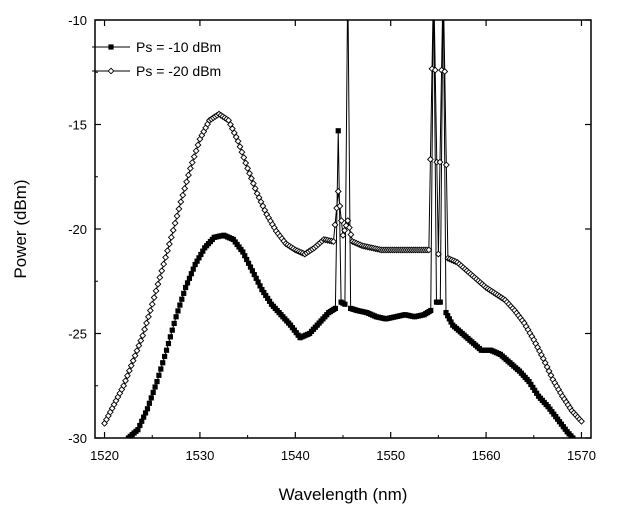 The width and height of the screenshot is (637, 517). Describe the element at coordinates (178, 47) in the screenshot. I see `legend-label: Ps = -10 dBm` at that location.